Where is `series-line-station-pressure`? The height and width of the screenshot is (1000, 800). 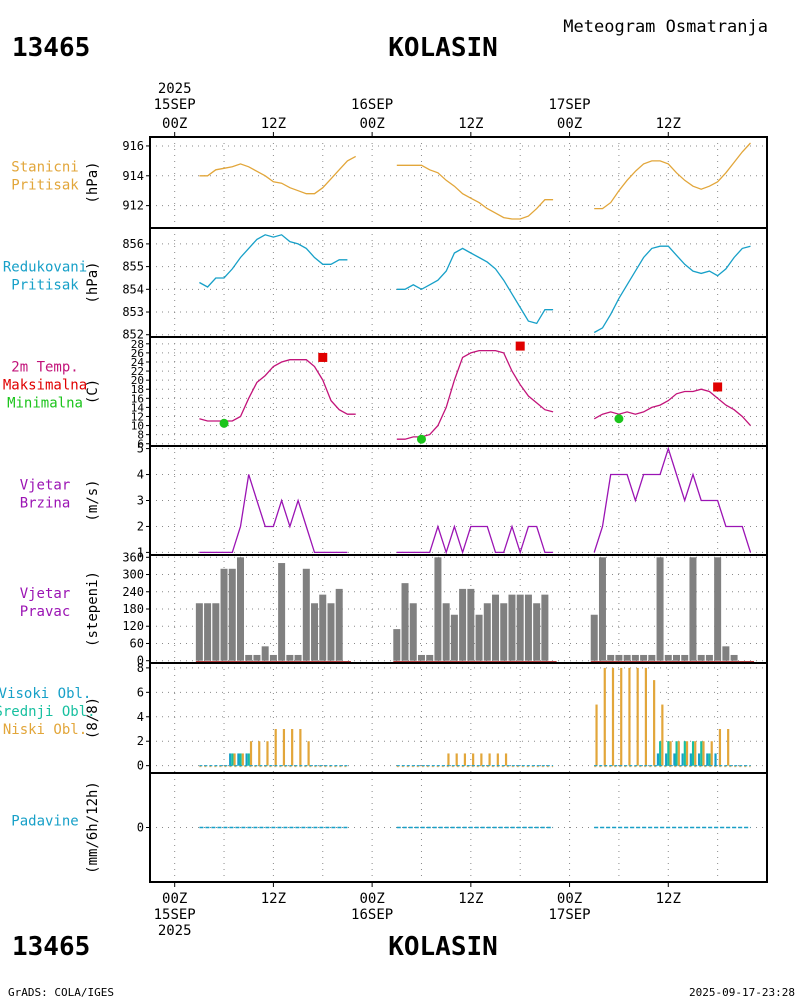 series-line-station-pressure is located at coordinates (278, 175).